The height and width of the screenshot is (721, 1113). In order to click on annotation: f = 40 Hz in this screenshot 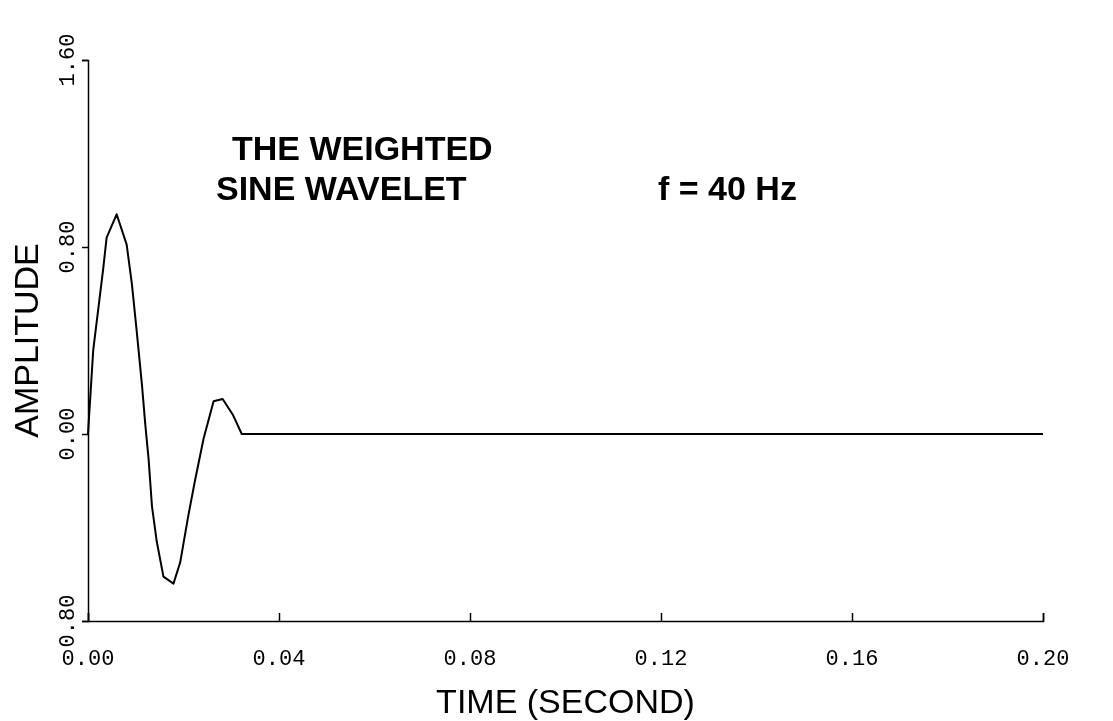, I will do `click(727, 188)`.